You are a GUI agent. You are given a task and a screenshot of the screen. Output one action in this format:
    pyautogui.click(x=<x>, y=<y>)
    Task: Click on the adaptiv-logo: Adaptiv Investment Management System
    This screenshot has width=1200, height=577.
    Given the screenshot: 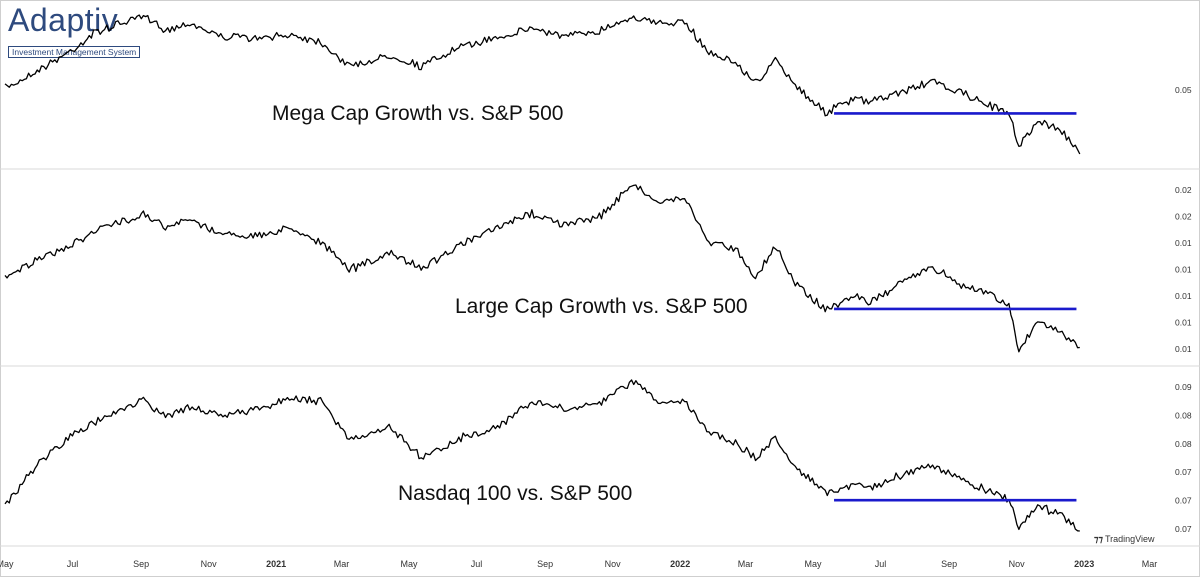 What is the action you would take?
    pyautogui.click(x=81, y=31)
    